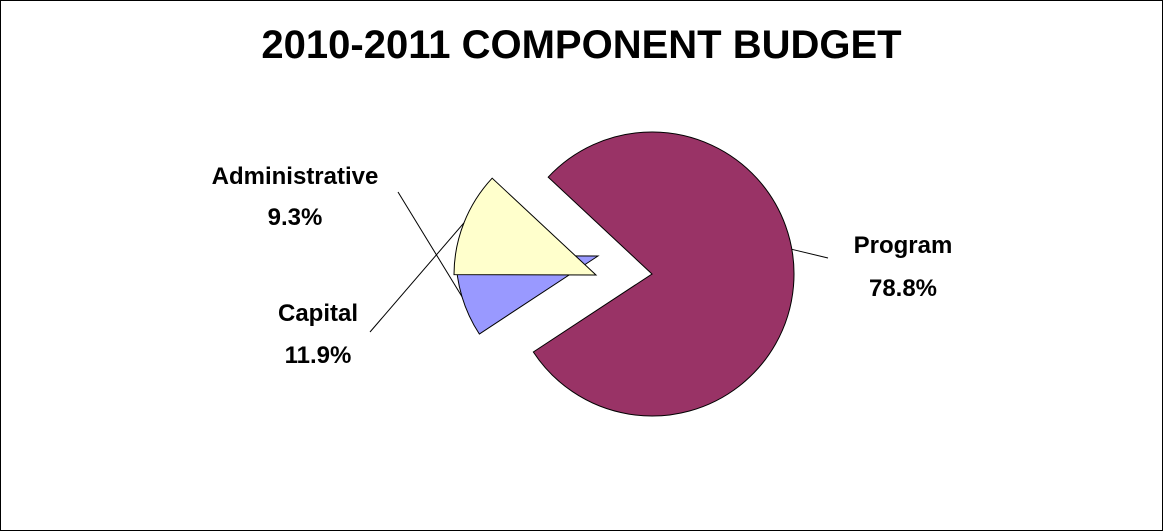  Describe the element at coordinates (318, 355) in the screenshot. I see `slice-value-capital: 11.9%` at that location.